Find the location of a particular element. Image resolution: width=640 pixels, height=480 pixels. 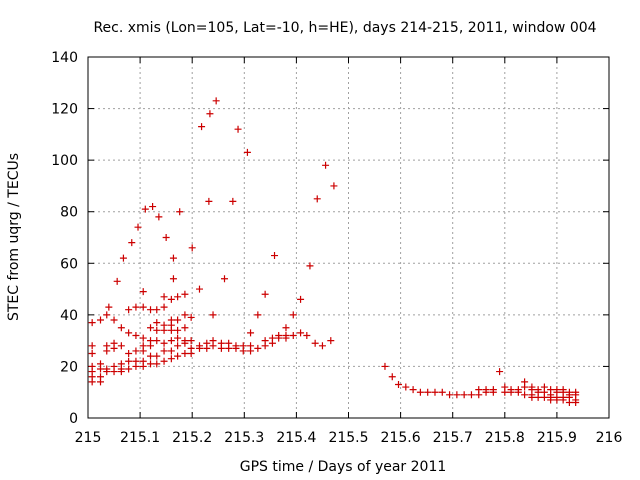

x-tick-label: 215.4 is located at coordinates (296, 438).